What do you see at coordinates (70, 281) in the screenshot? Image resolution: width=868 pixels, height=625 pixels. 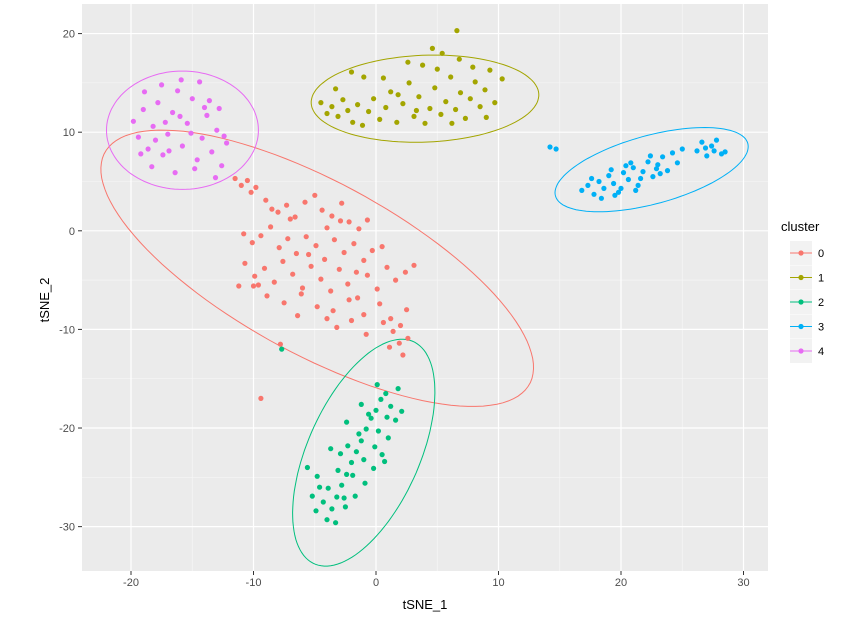 I see `y-axis-ticks: -30 -20 -10 0 10 20` at bounding box center [70, 281].